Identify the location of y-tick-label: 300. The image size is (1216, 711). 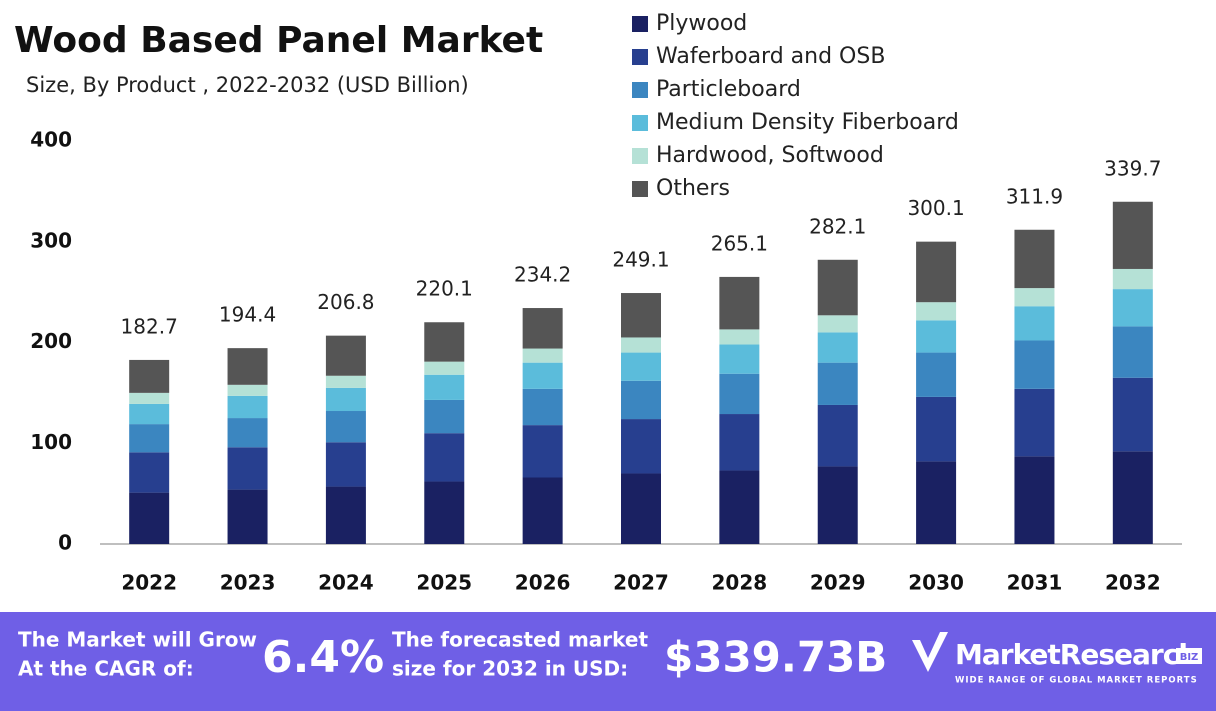
(51, 240).